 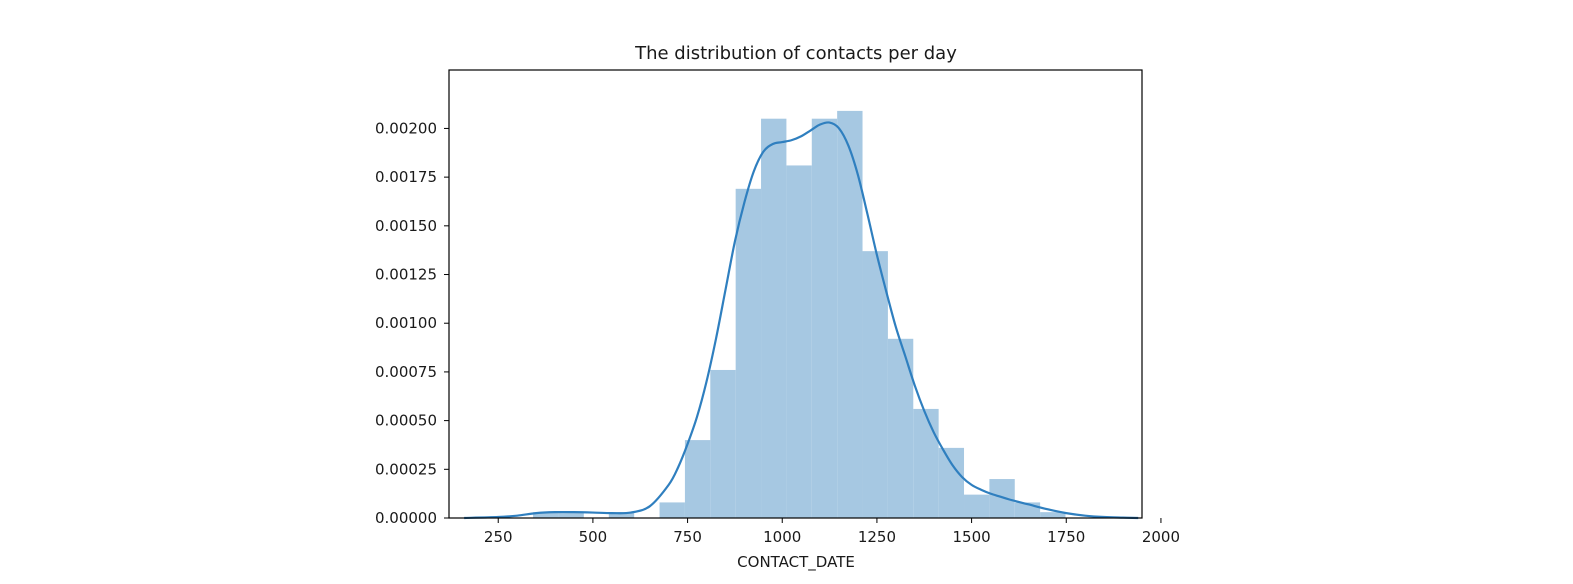 I want to click on y-tick-label: 0.00000, so click(x=406, y=518).